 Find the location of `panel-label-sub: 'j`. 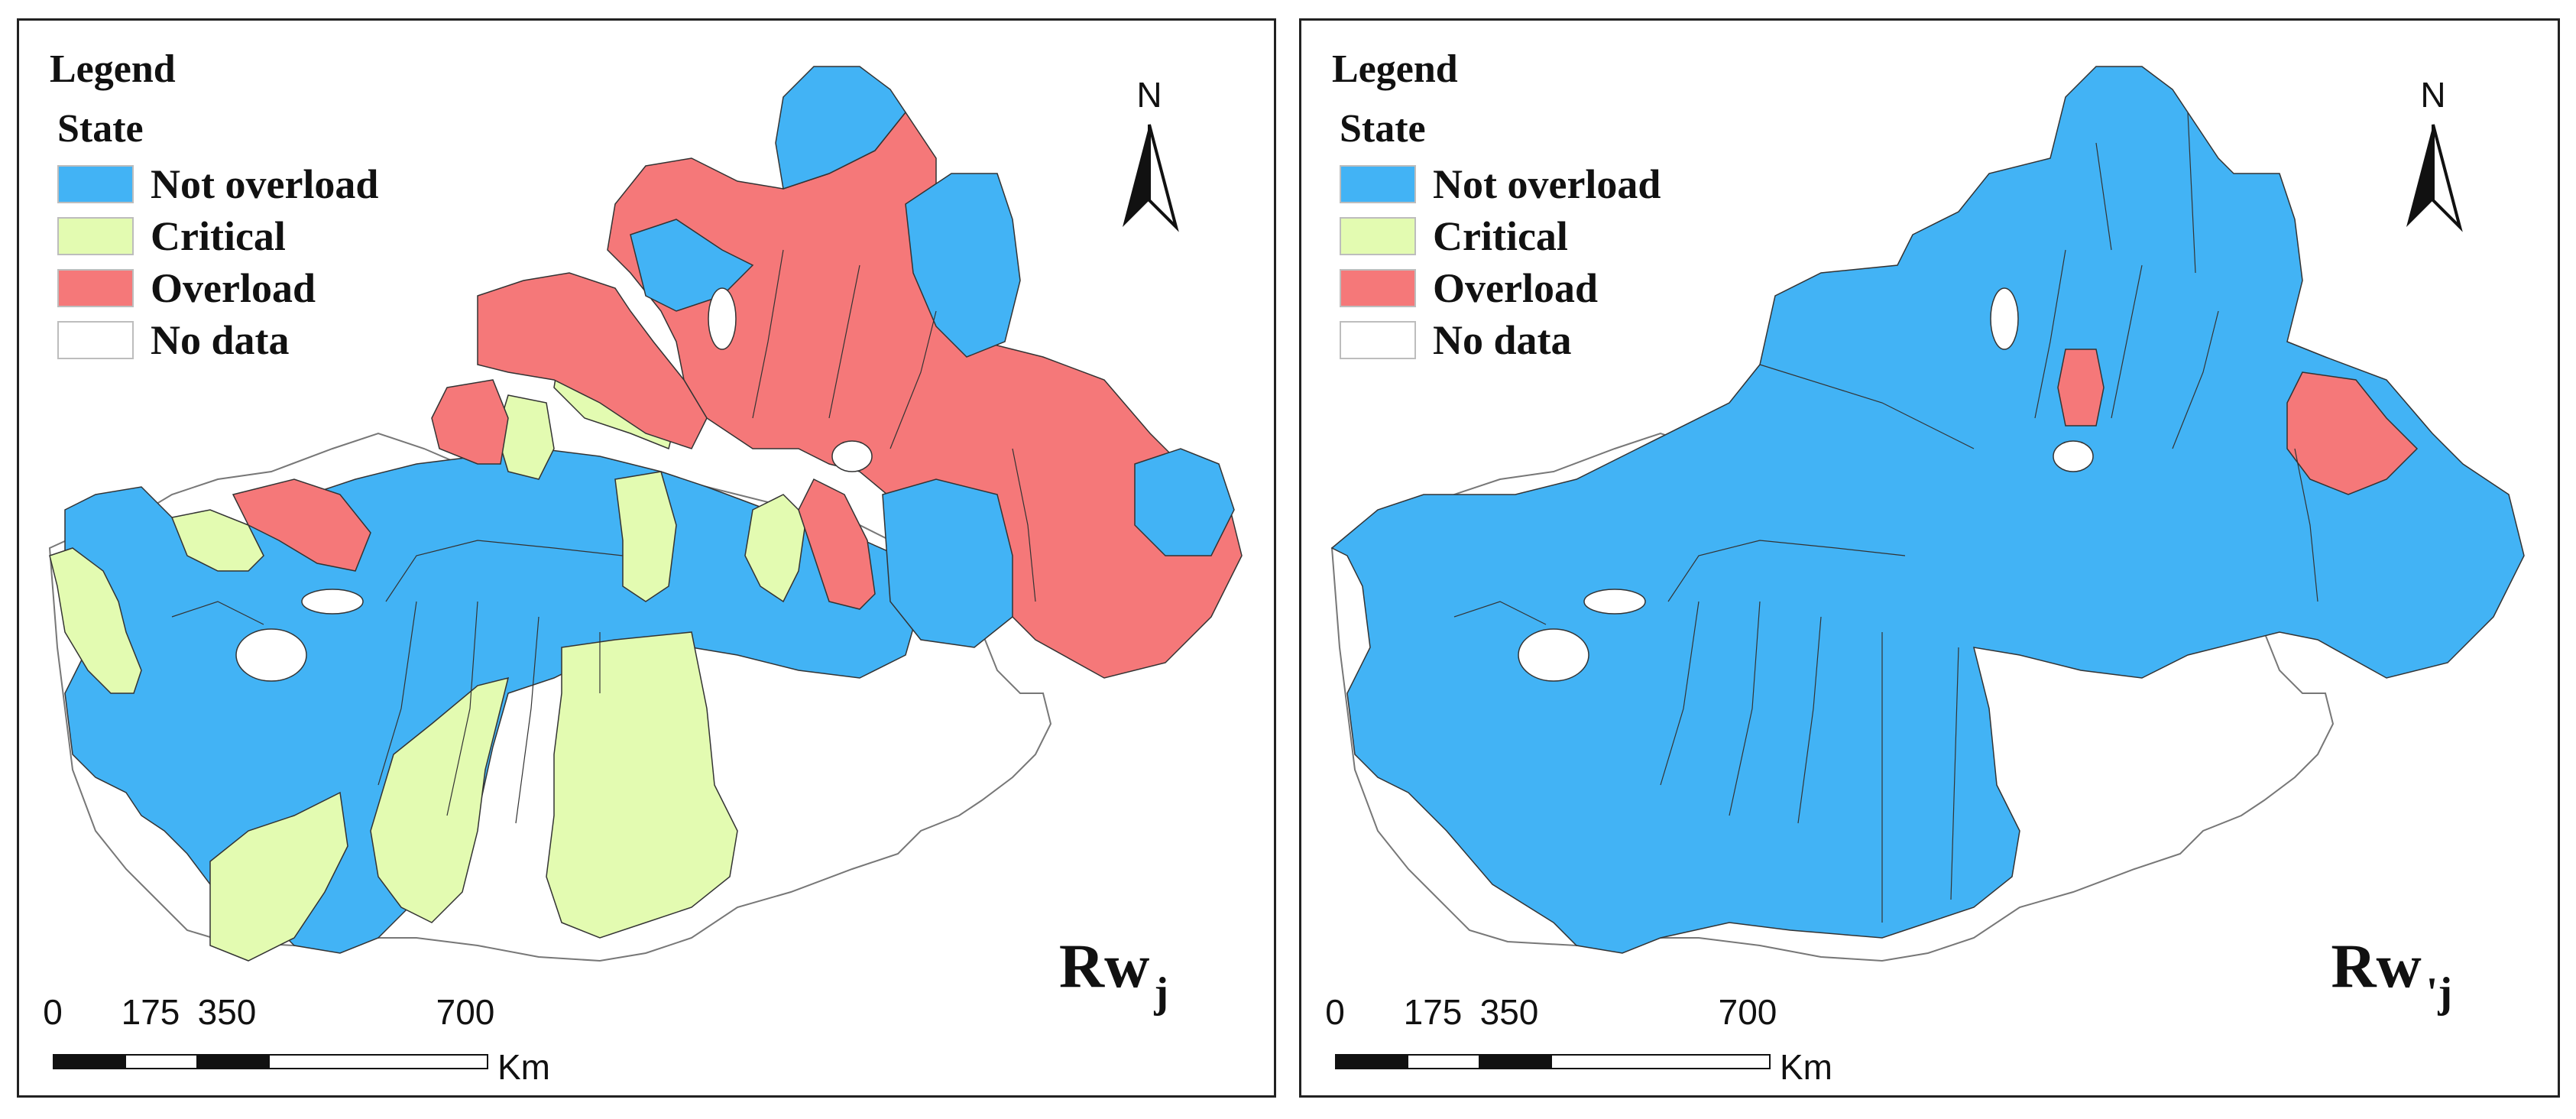

panel-label-sub: 'j is located at coordinates (2438, 993).